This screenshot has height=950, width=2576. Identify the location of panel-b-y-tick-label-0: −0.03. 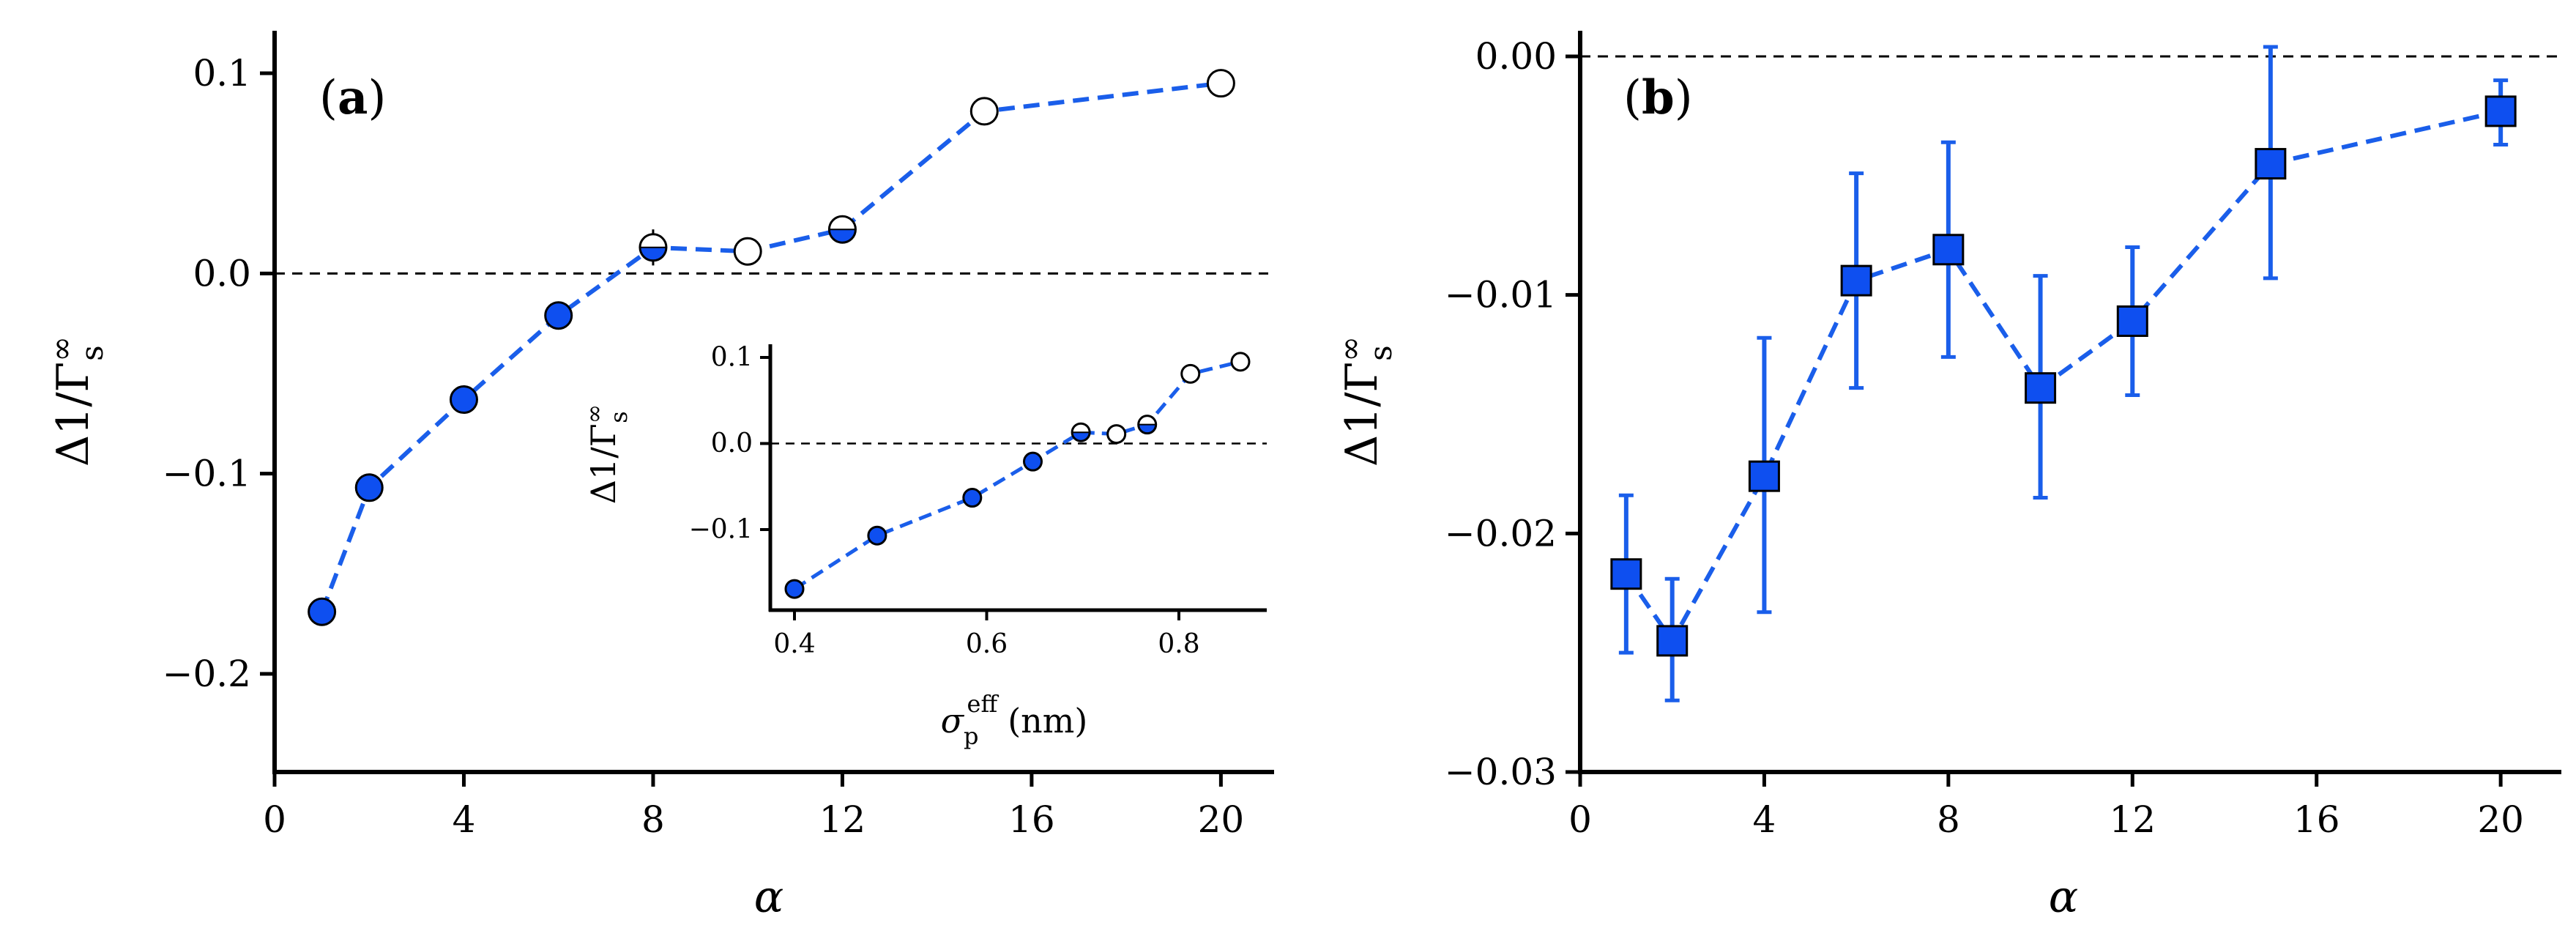
(1501, 772).